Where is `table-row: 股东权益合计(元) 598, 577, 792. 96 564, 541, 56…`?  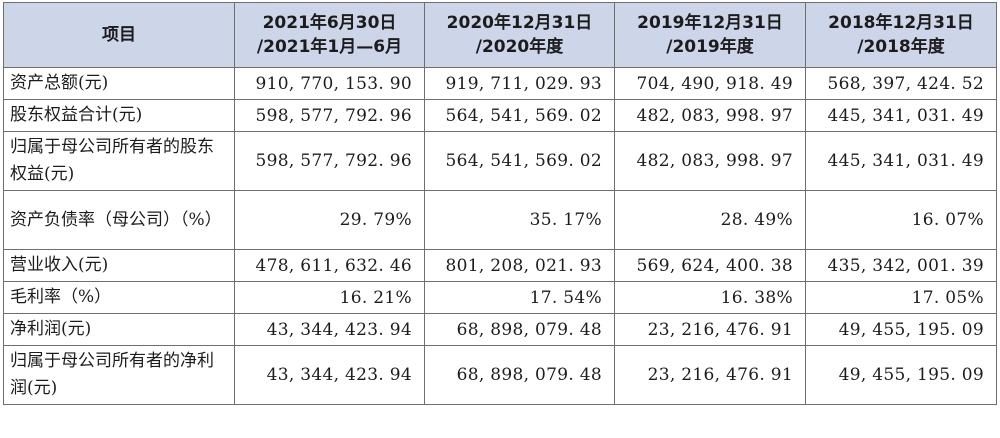
table-row: 股东权益合计(元) 598, 577, 792. 96 564, 541, 56… is located at coordinates (500, 115).